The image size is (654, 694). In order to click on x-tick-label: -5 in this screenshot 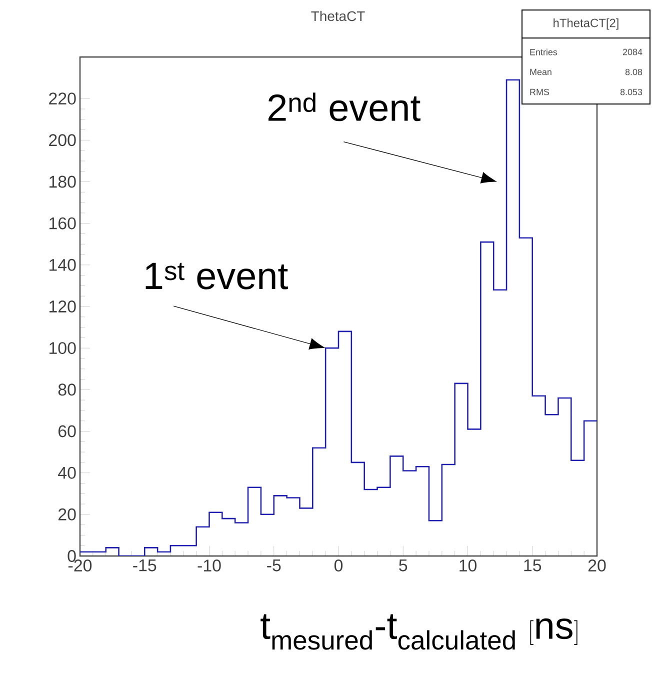, I will do `click(274, 566)`.